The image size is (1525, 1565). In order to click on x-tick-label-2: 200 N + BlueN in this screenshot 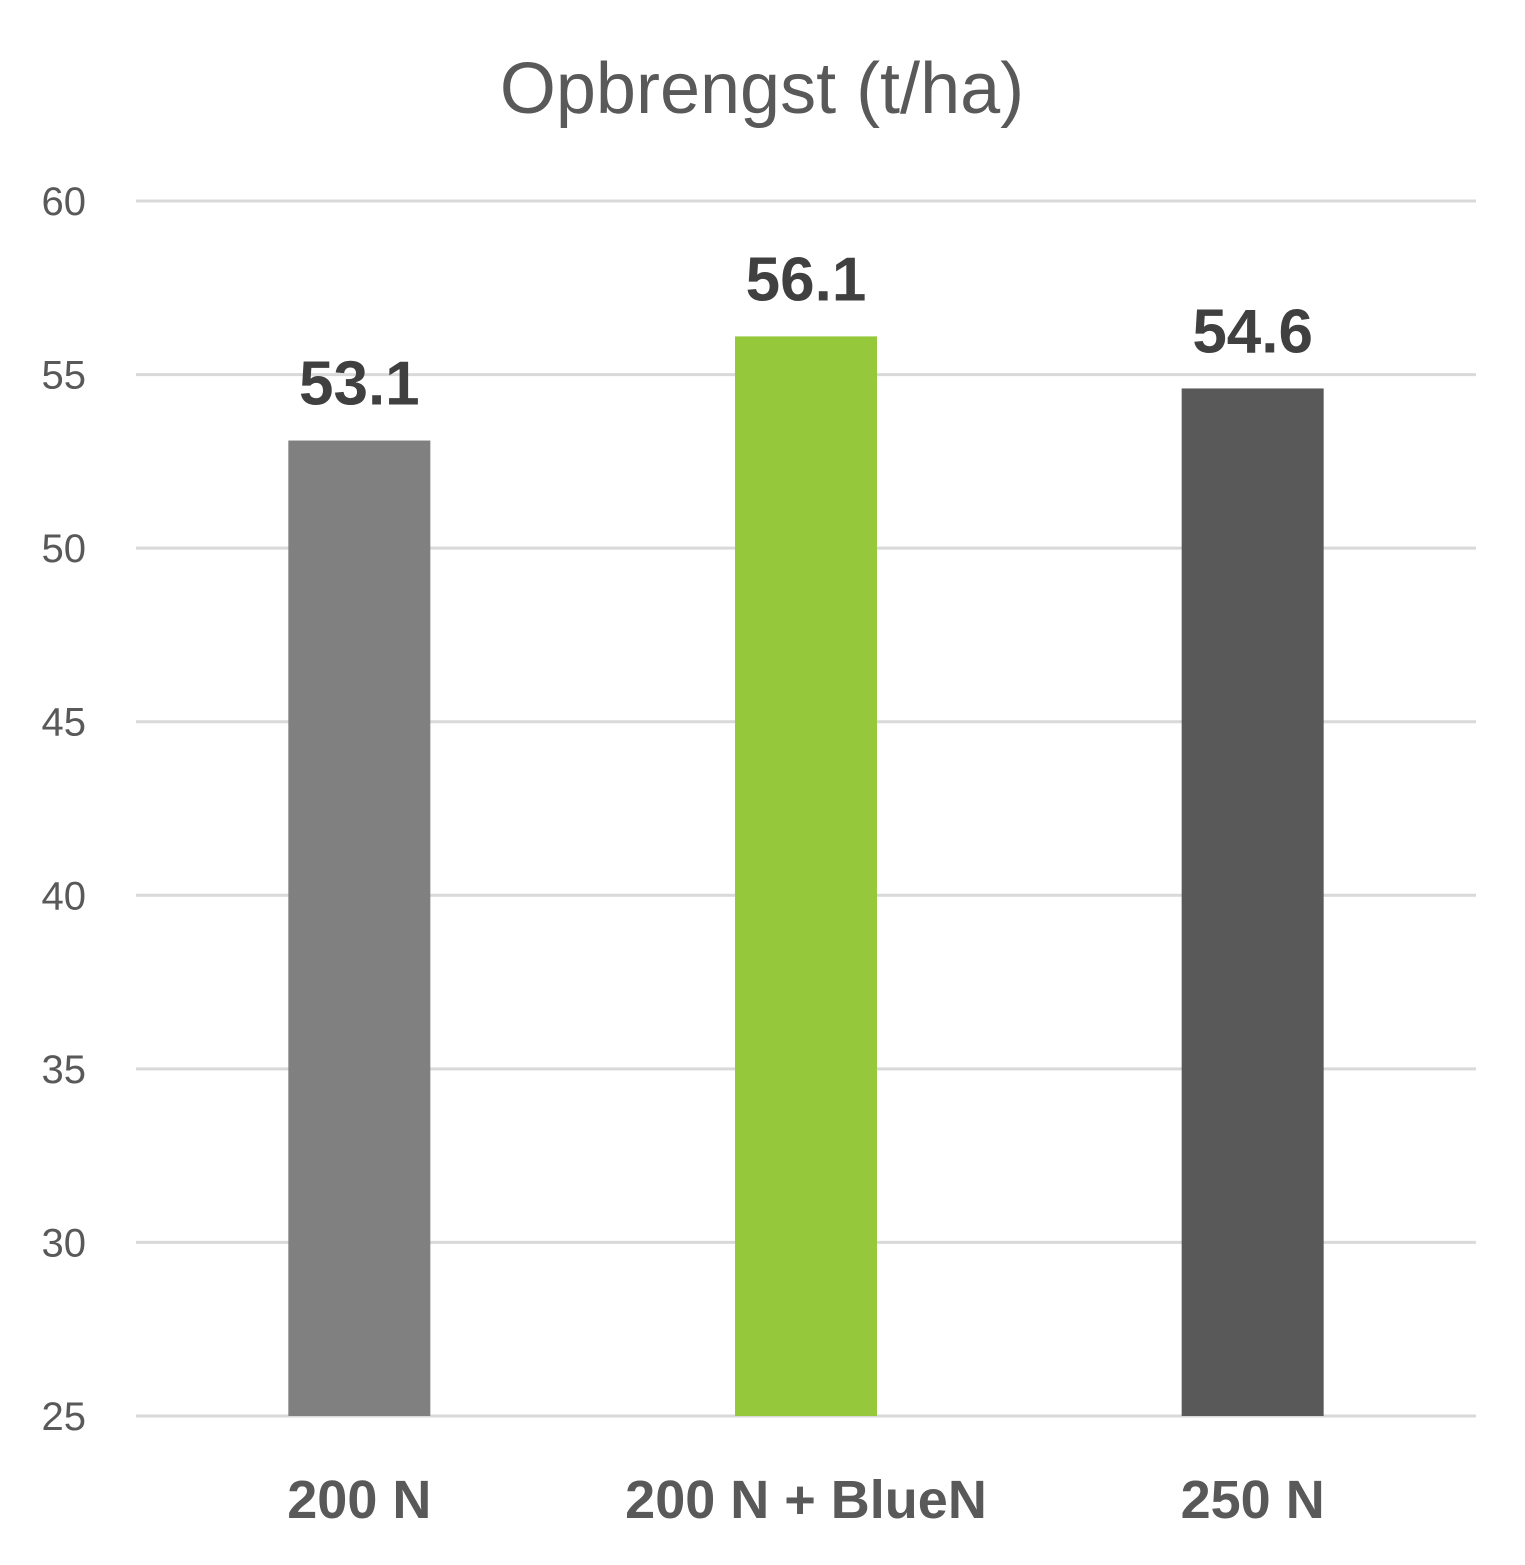, I will do `click(806, 1500)`.